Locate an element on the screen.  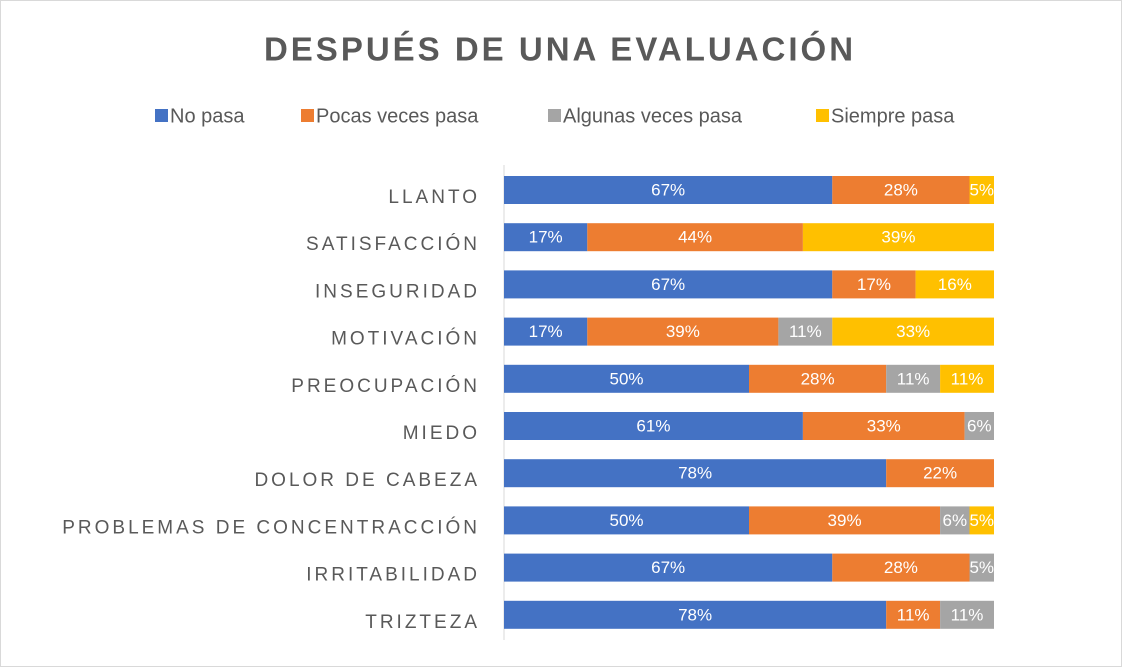
category-label: DOLOR DE CABEZA is located at coordinates (367, 480).